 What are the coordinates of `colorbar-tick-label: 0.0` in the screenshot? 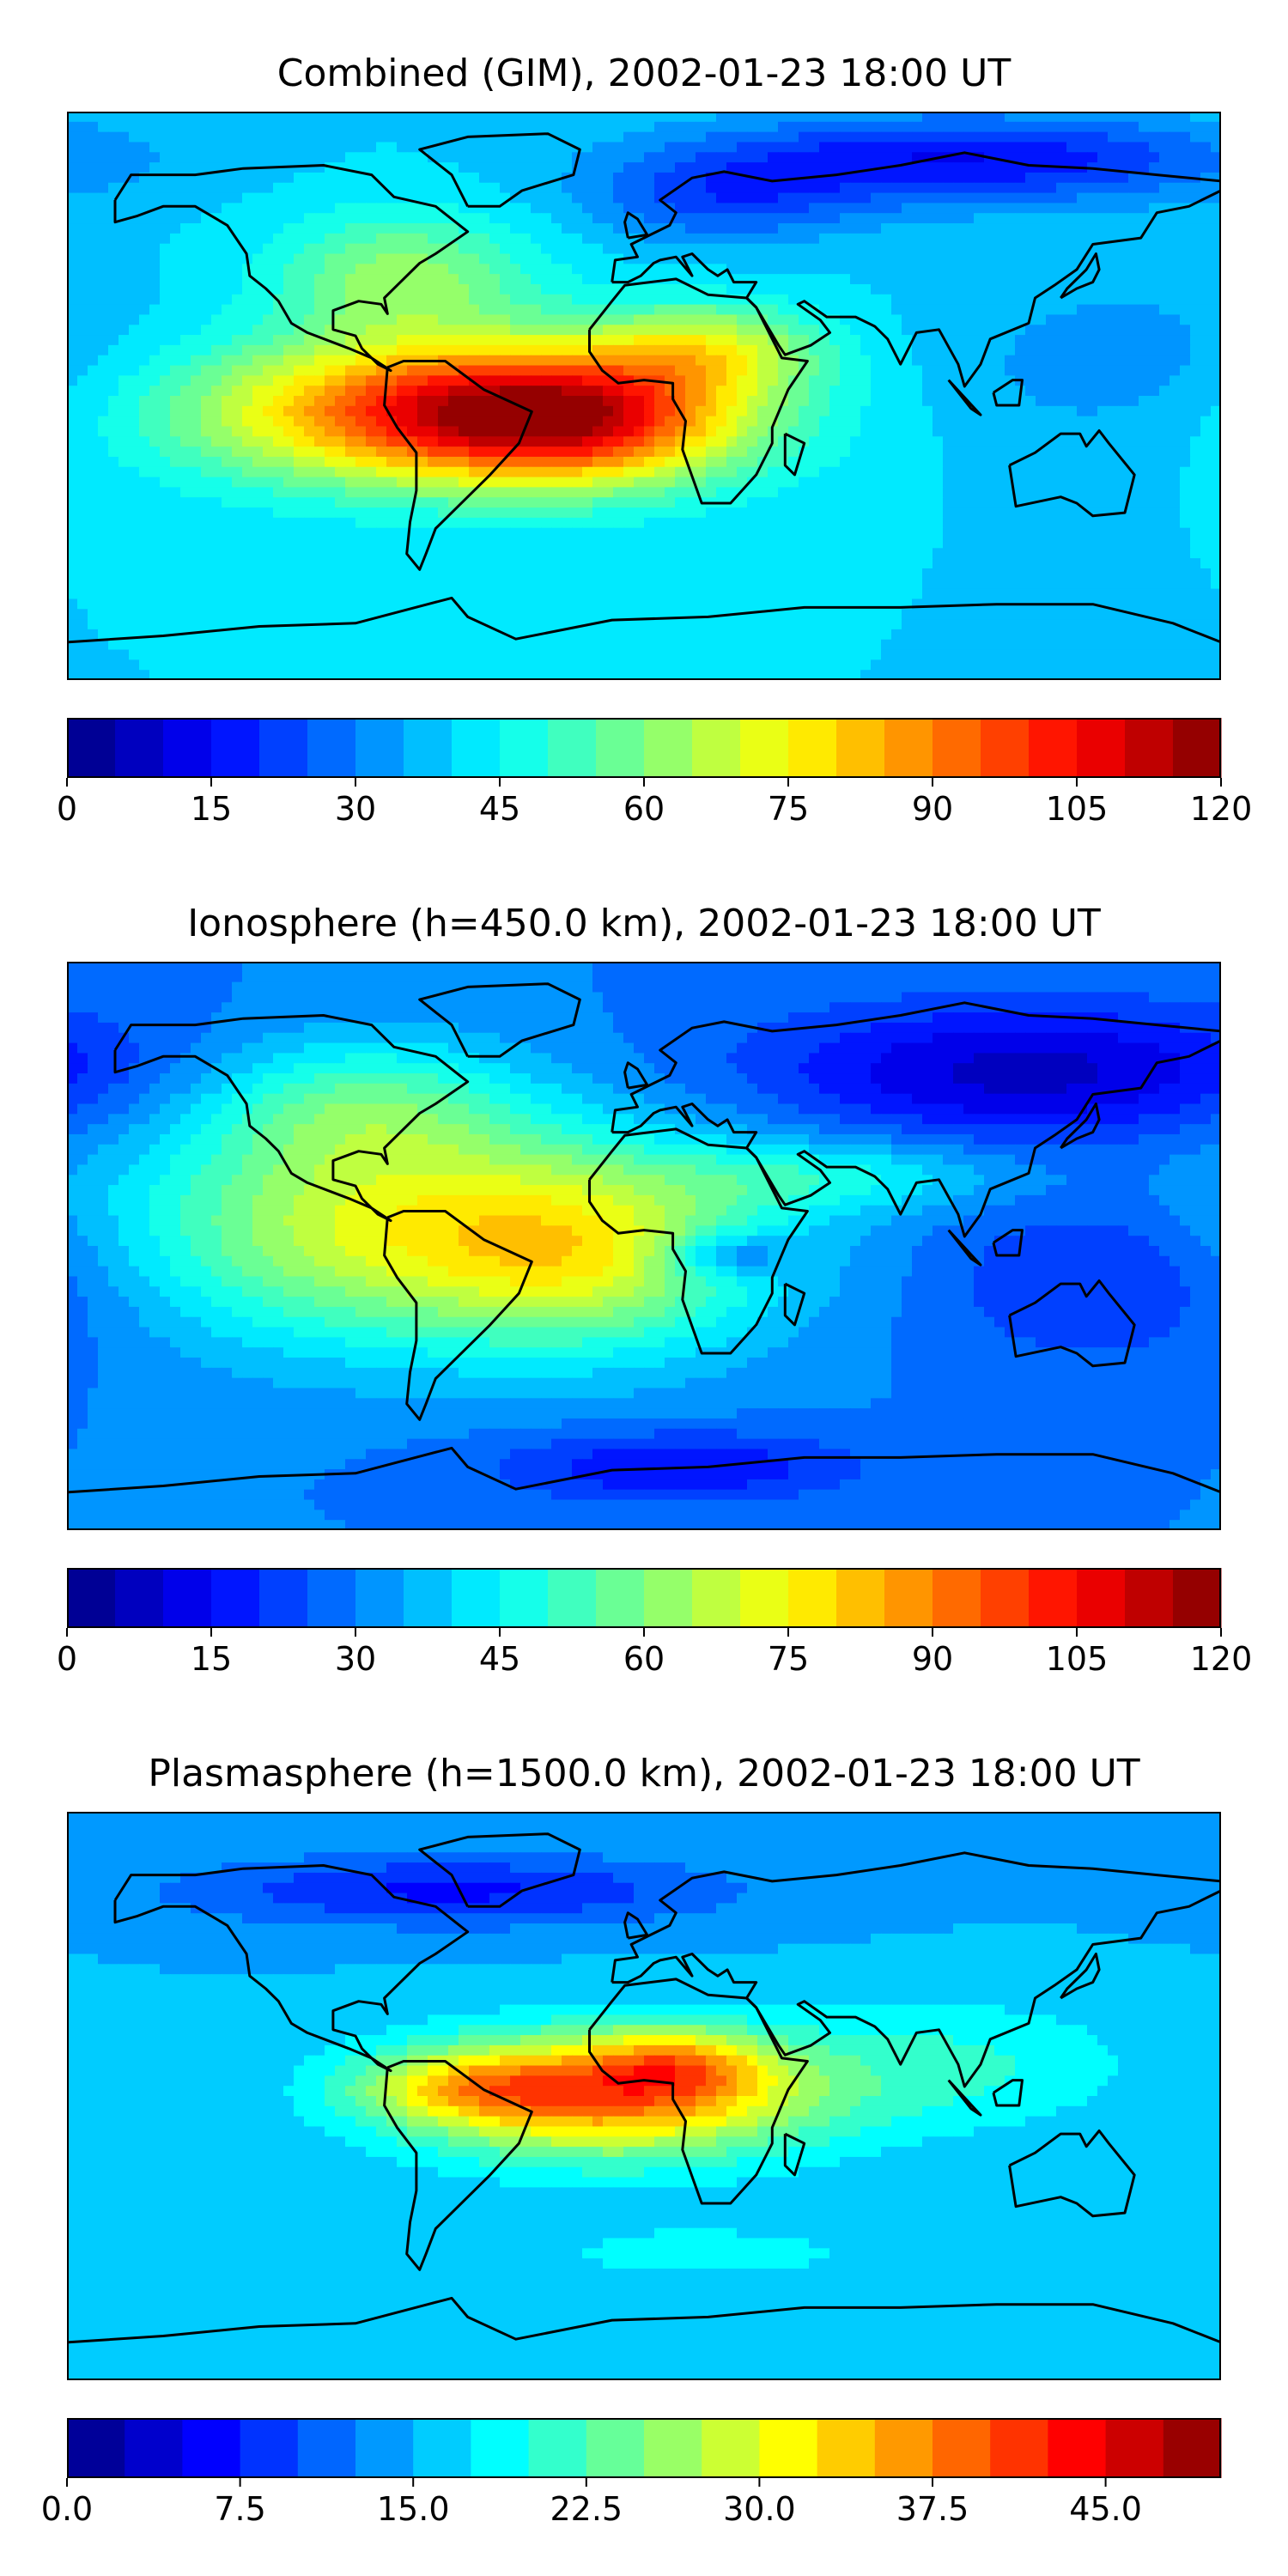 It's located at (67, 2509).